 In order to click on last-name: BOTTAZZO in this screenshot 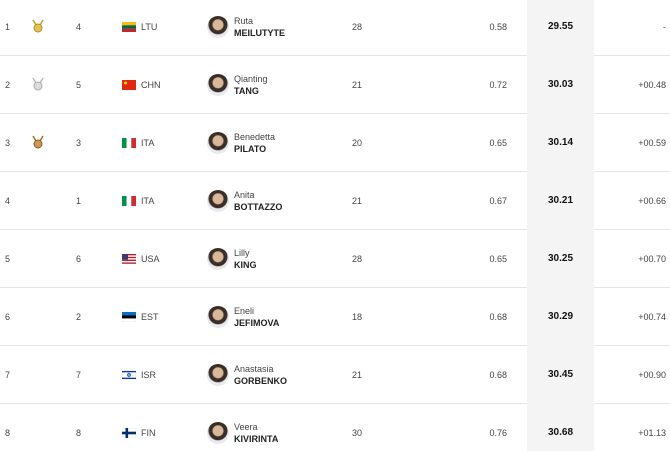, I will do `click(258, 207)`.